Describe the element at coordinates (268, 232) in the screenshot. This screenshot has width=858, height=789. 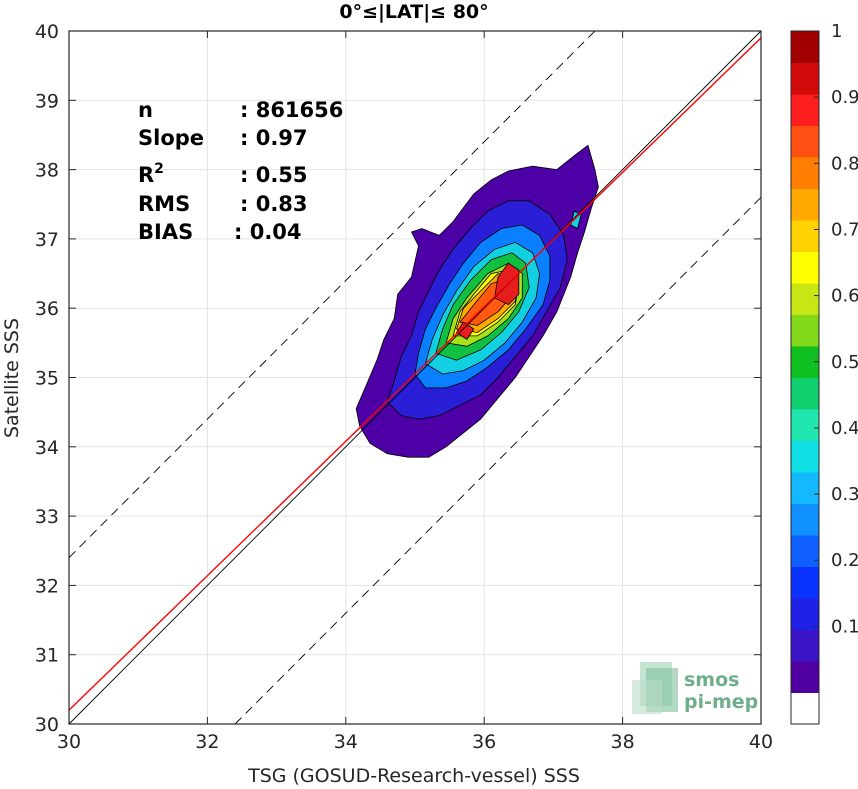
I see `stat-value: : 0.04` at that location.